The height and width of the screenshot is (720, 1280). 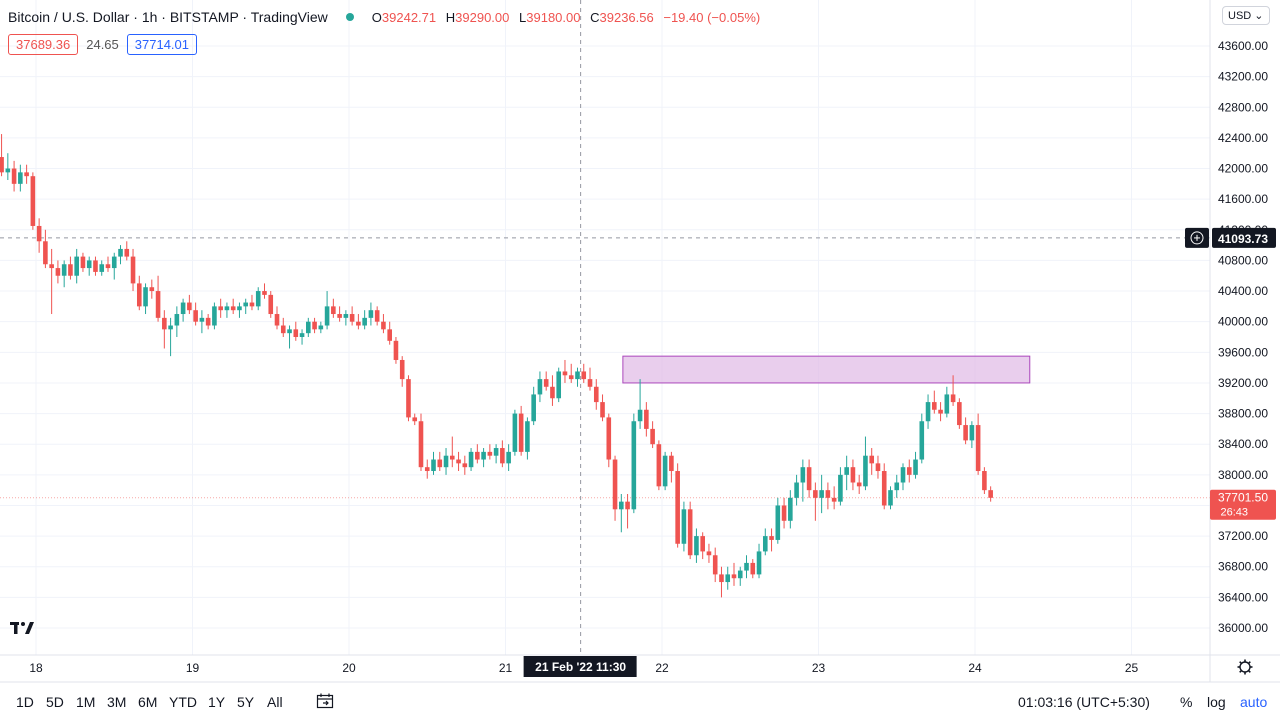 I want to click on range-ytd-button: YTD, so click(x=183, y=702).